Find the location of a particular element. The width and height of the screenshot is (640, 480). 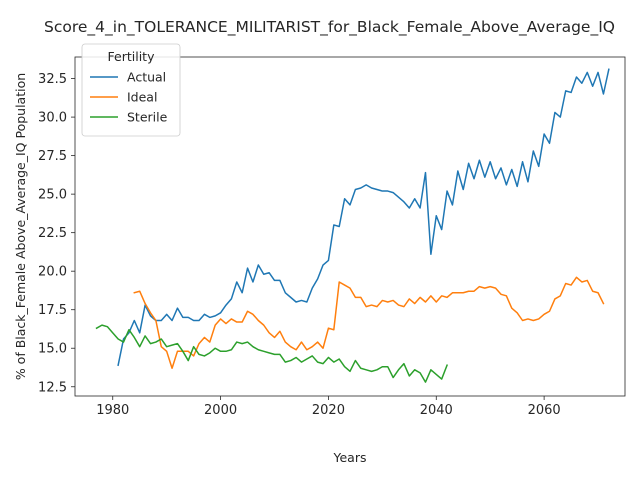

x-tick-label: 2060 is located at coordinates (544, 410).